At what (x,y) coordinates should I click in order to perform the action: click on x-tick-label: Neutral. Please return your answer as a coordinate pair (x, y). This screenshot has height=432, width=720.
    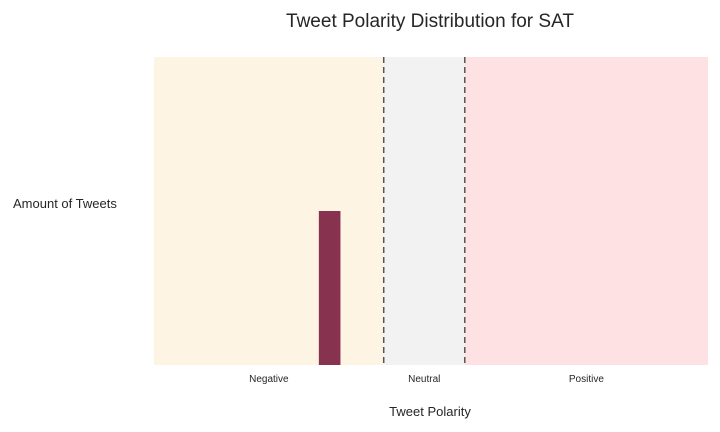
    Looking at the image, I should click on (424, 379).